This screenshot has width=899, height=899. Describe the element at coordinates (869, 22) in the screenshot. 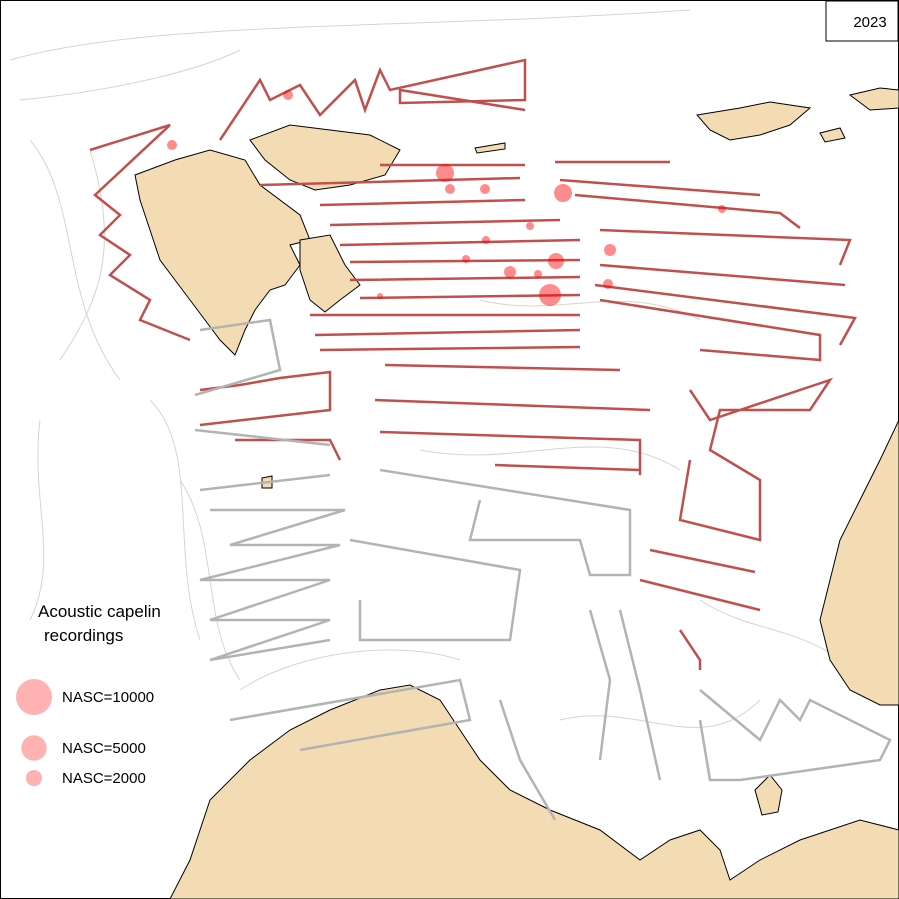

I see `year-label: 2023` at that location.